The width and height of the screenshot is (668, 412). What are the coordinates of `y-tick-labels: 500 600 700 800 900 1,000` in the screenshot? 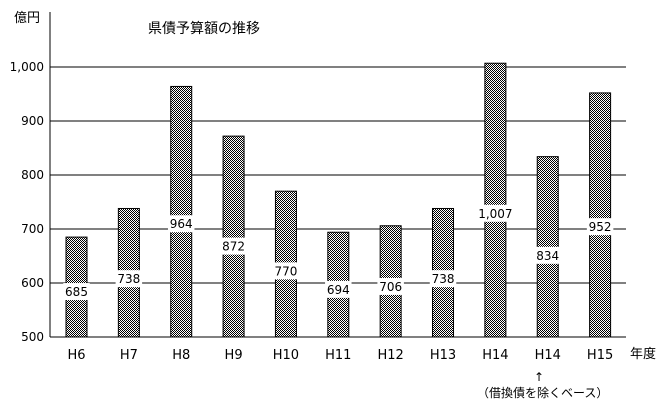 It's located at (27, 202).